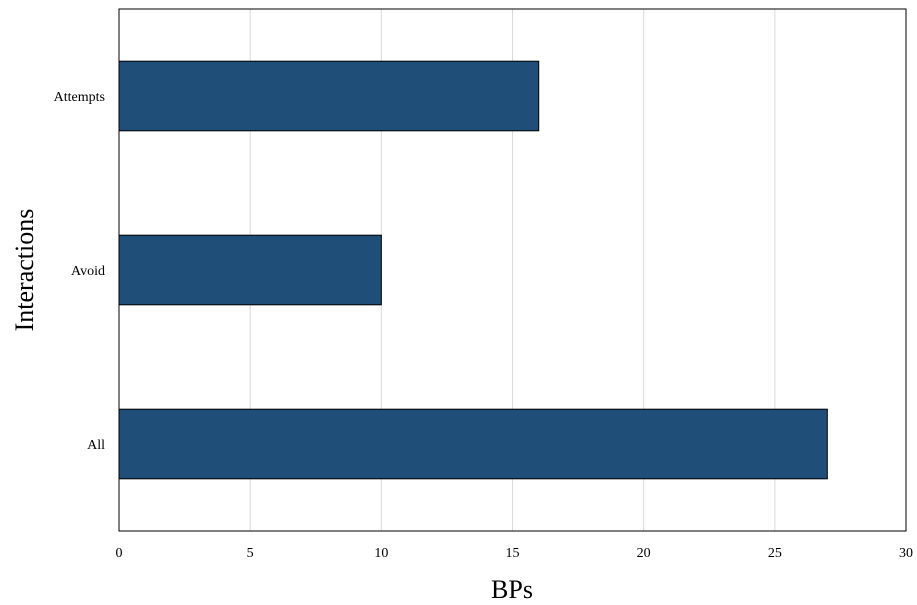  Describe the element at coordinates (329, 96) in the screenshot. I see `bar-attempts` at that location.